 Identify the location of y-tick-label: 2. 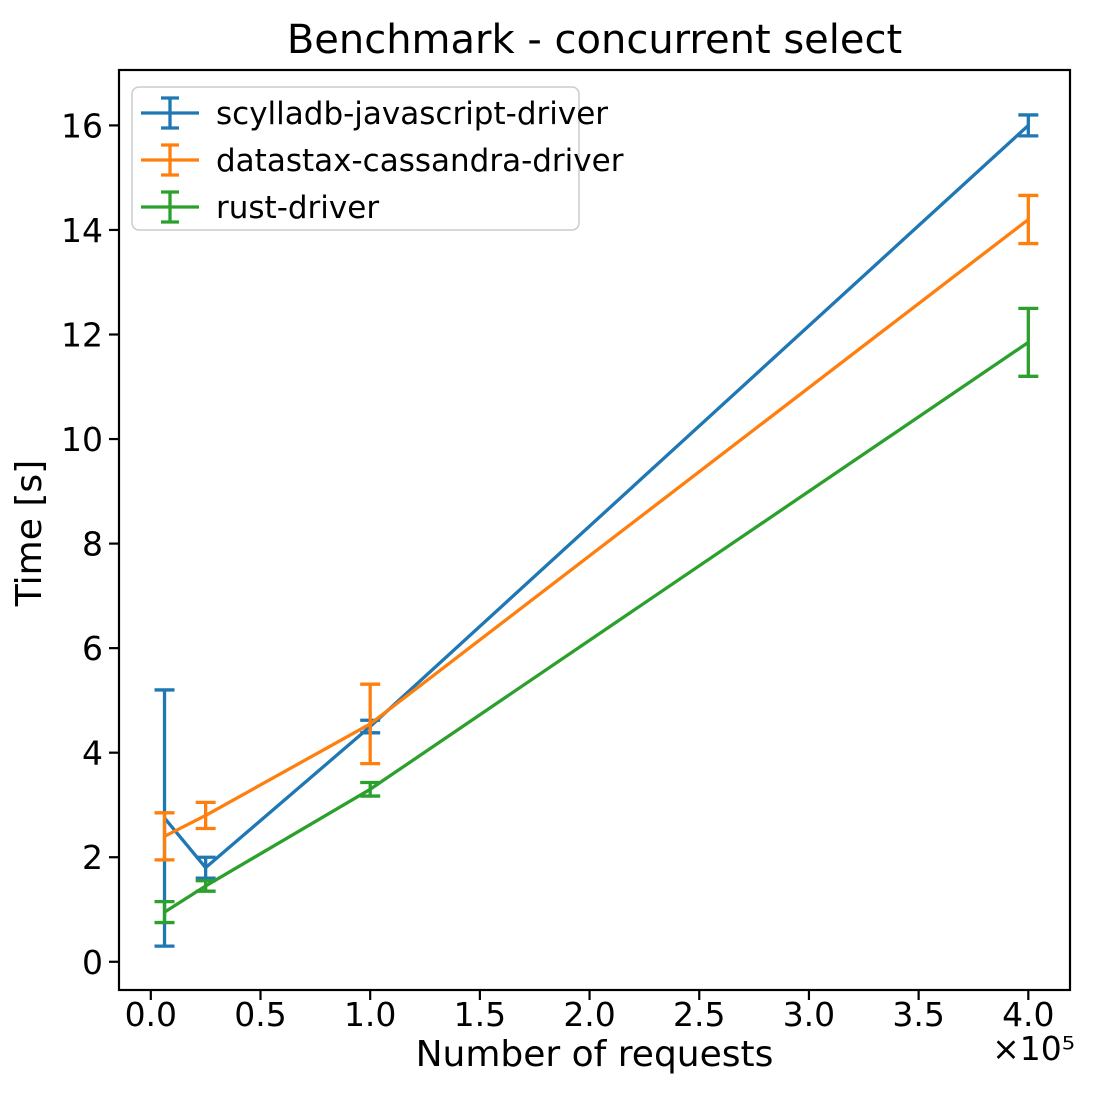
(92, 857).